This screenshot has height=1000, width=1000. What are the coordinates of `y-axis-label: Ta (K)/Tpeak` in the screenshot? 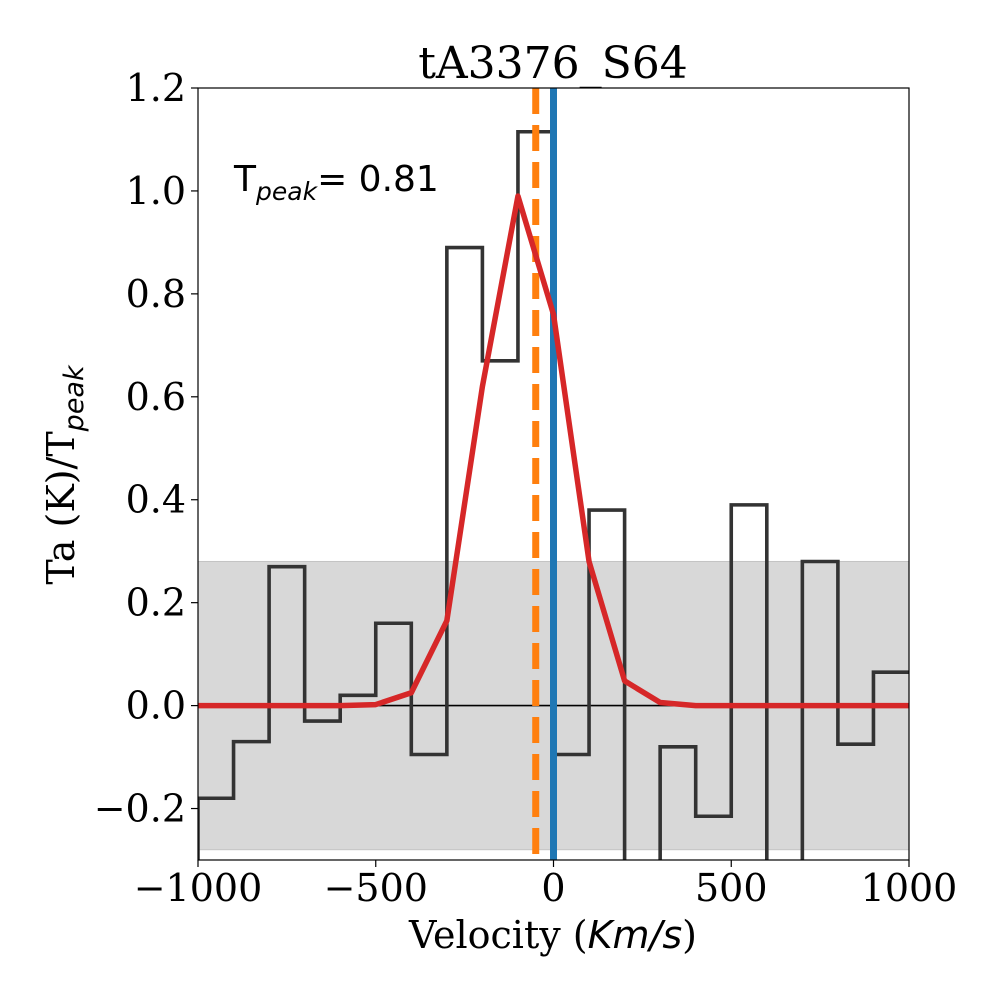 It's located at (64, 474).